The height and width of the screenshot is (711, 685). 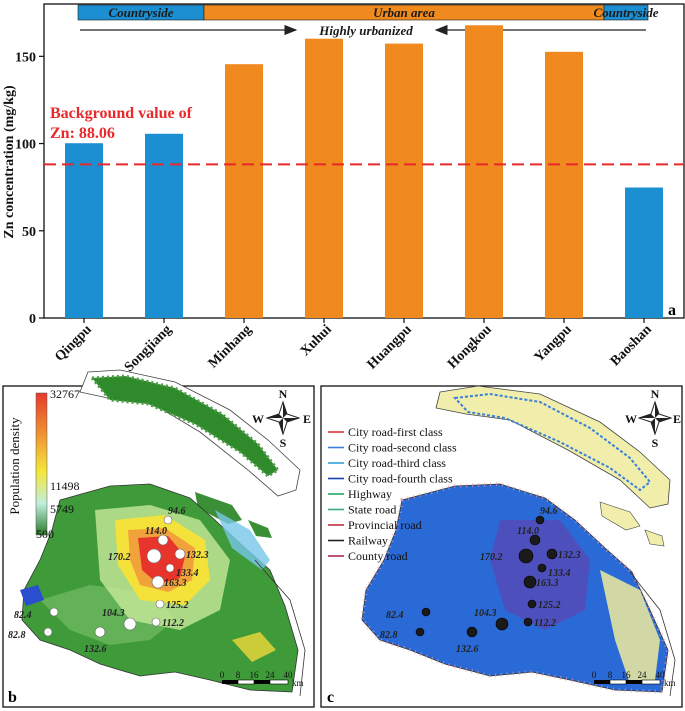 What do you see at coordinates (470, 347) in the screenshot?
I see `x-category-label: Hongkou` at bounding box center [470, 347].